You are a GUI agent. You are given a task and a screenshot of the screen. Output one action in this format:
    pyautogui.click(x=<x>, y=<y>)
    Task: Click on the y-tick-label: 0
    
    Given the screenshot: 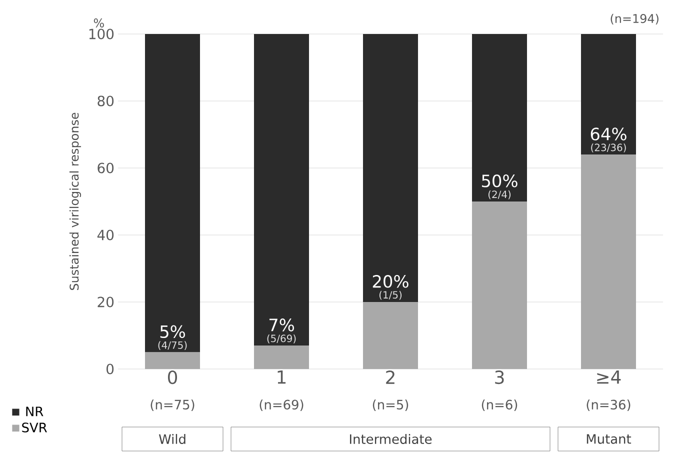 What is the action you would take?
    pyautogui.click(x=110, y=369)
    